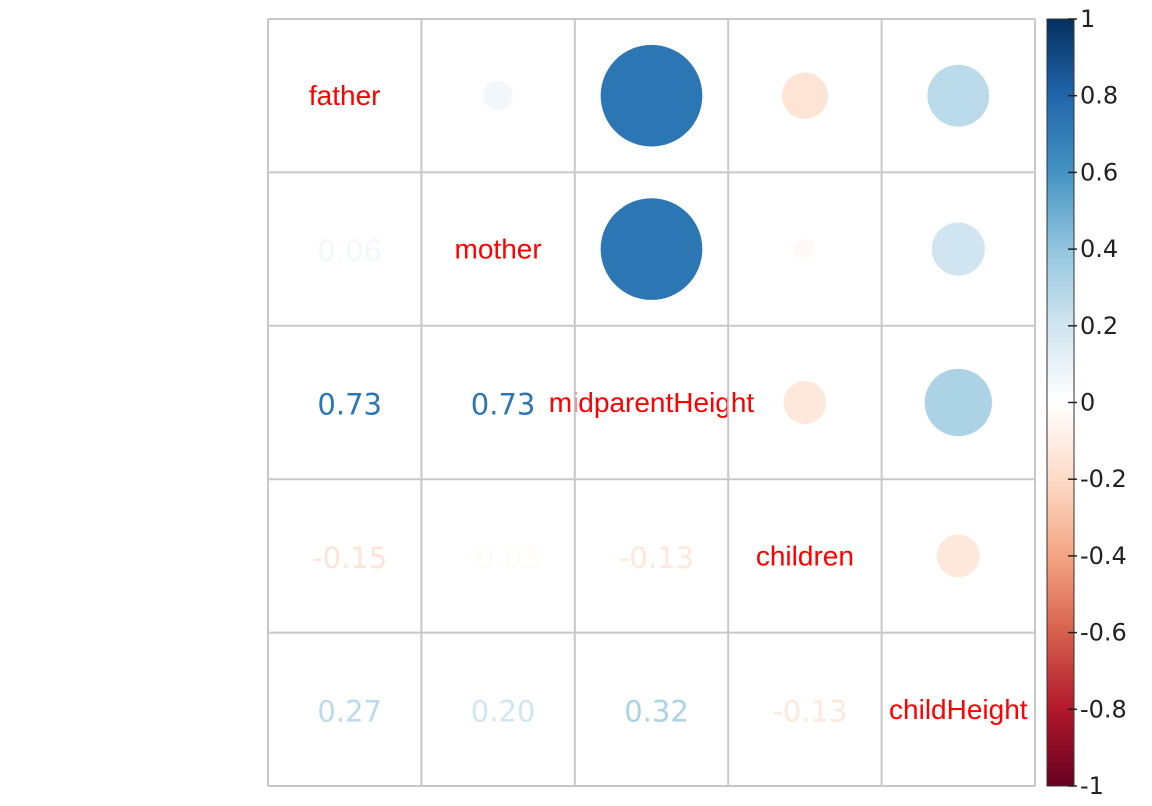 This screenshot has width=1152, height=806. What do you see at coordinates (1092, 786) in the screenshot?
I see `color-bar-tick-label: -1` at bounding box center [1092, 786].